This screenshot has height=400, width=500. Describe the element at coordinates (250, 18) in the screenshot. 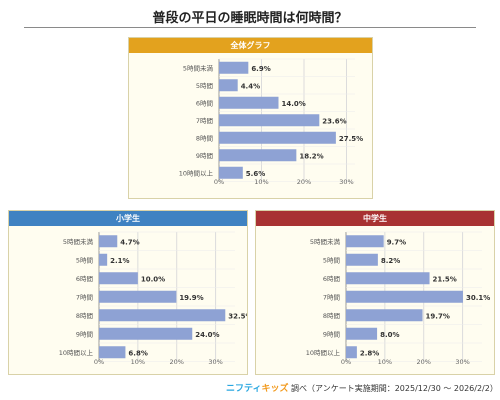

I see `page-title: 普段の平日の睡眠時間は何時間？` at that location.